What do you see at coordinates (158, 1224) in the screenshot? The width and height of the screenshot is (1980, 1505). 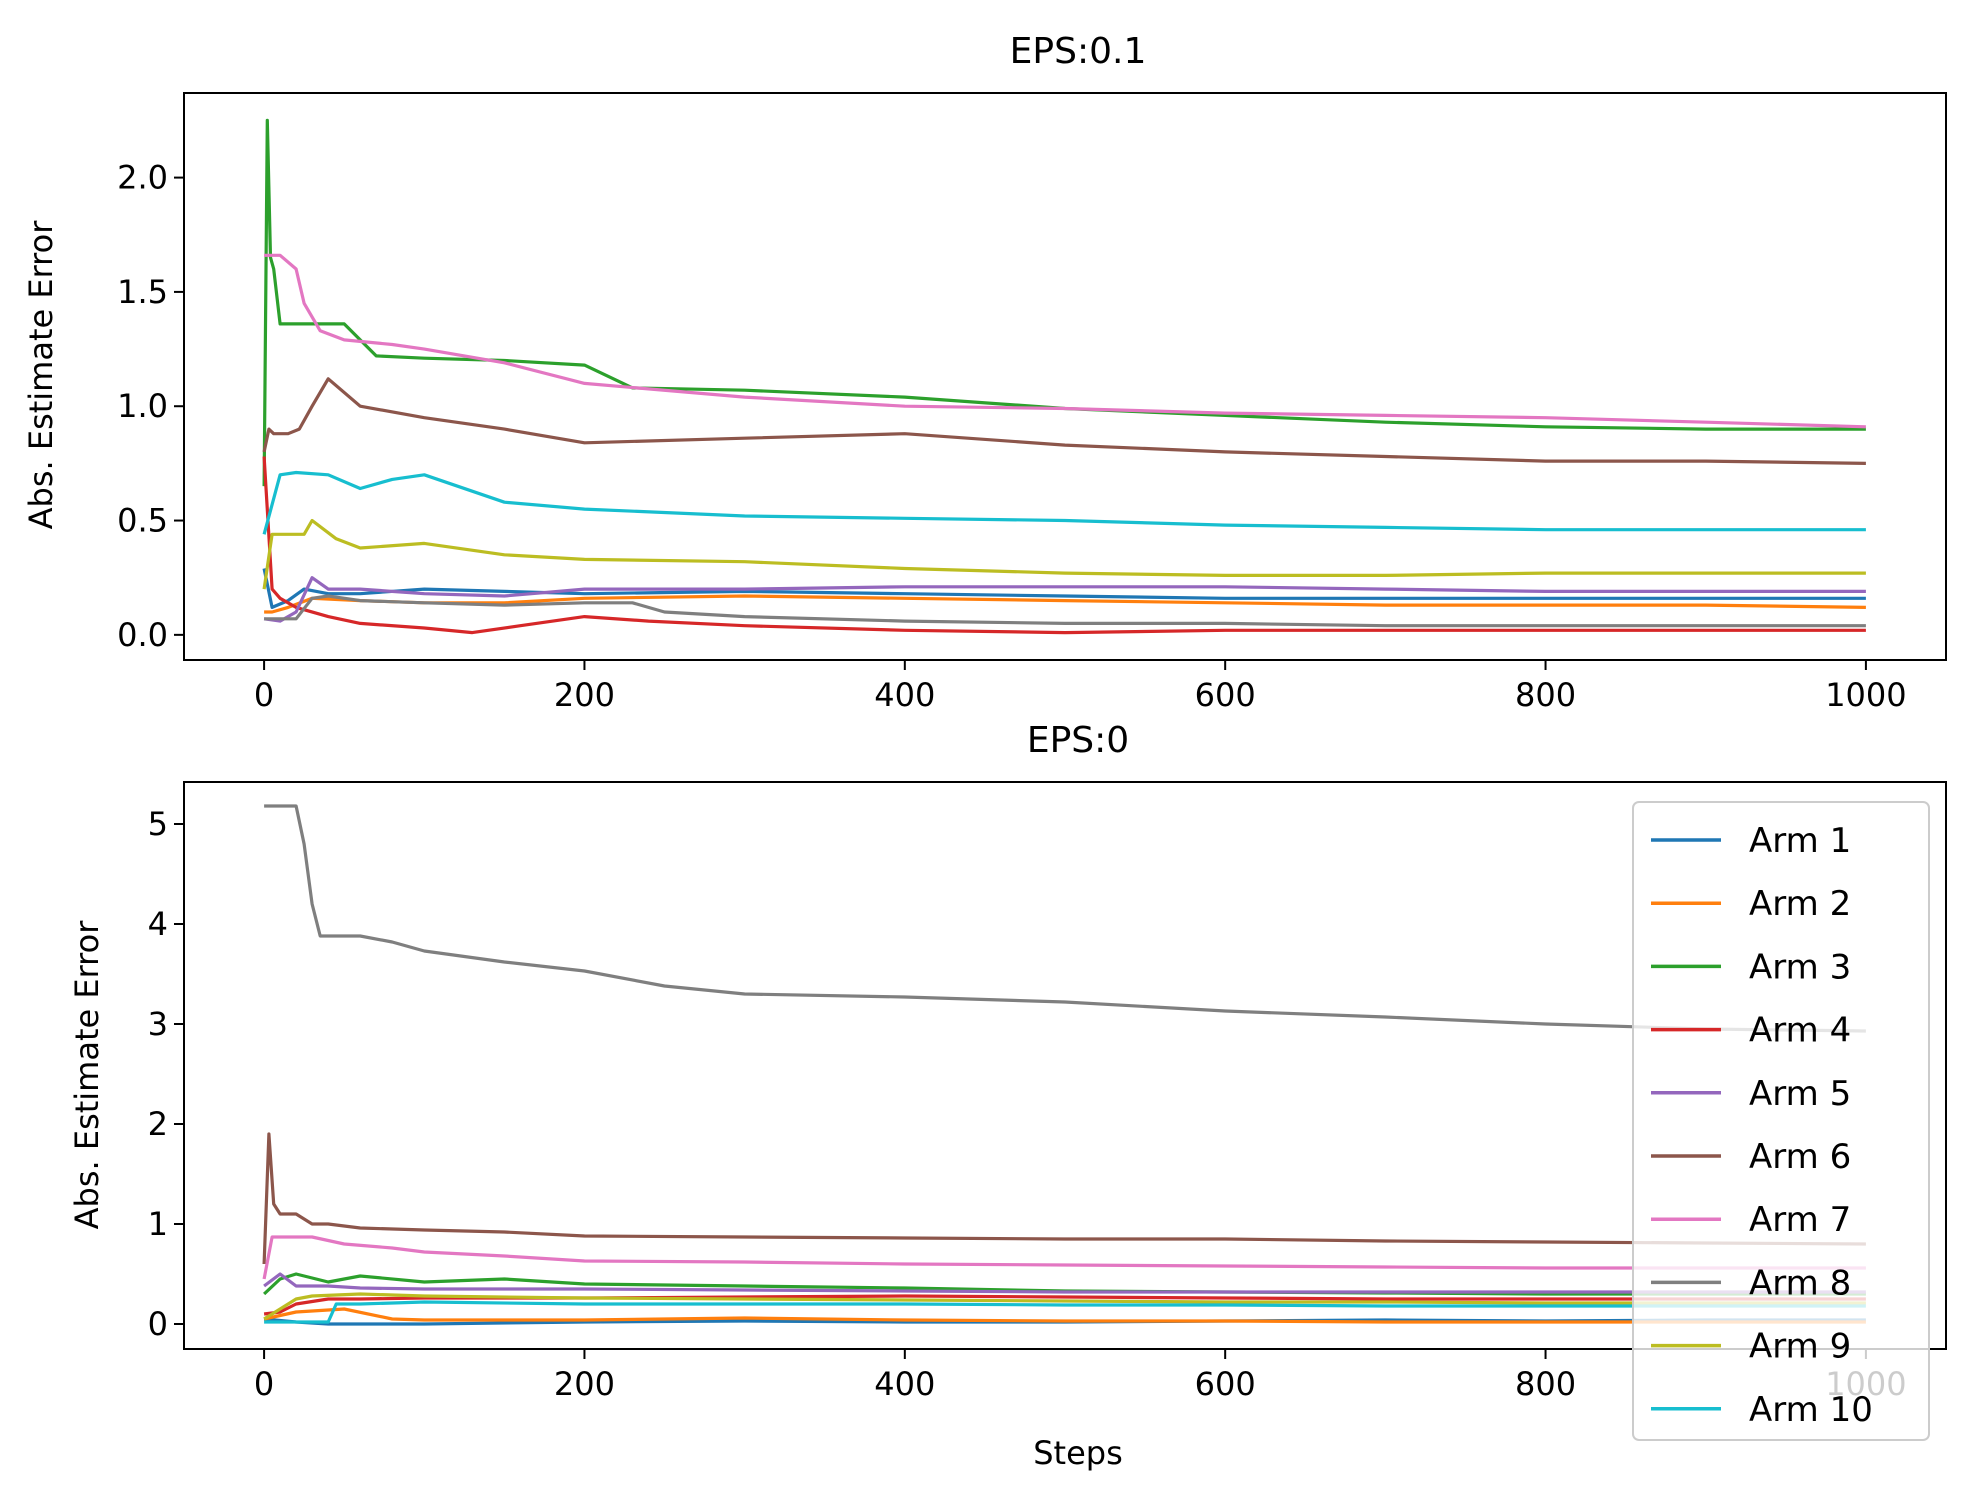 I see `y-tick-label: 1` at bounding box center [158, 1224].